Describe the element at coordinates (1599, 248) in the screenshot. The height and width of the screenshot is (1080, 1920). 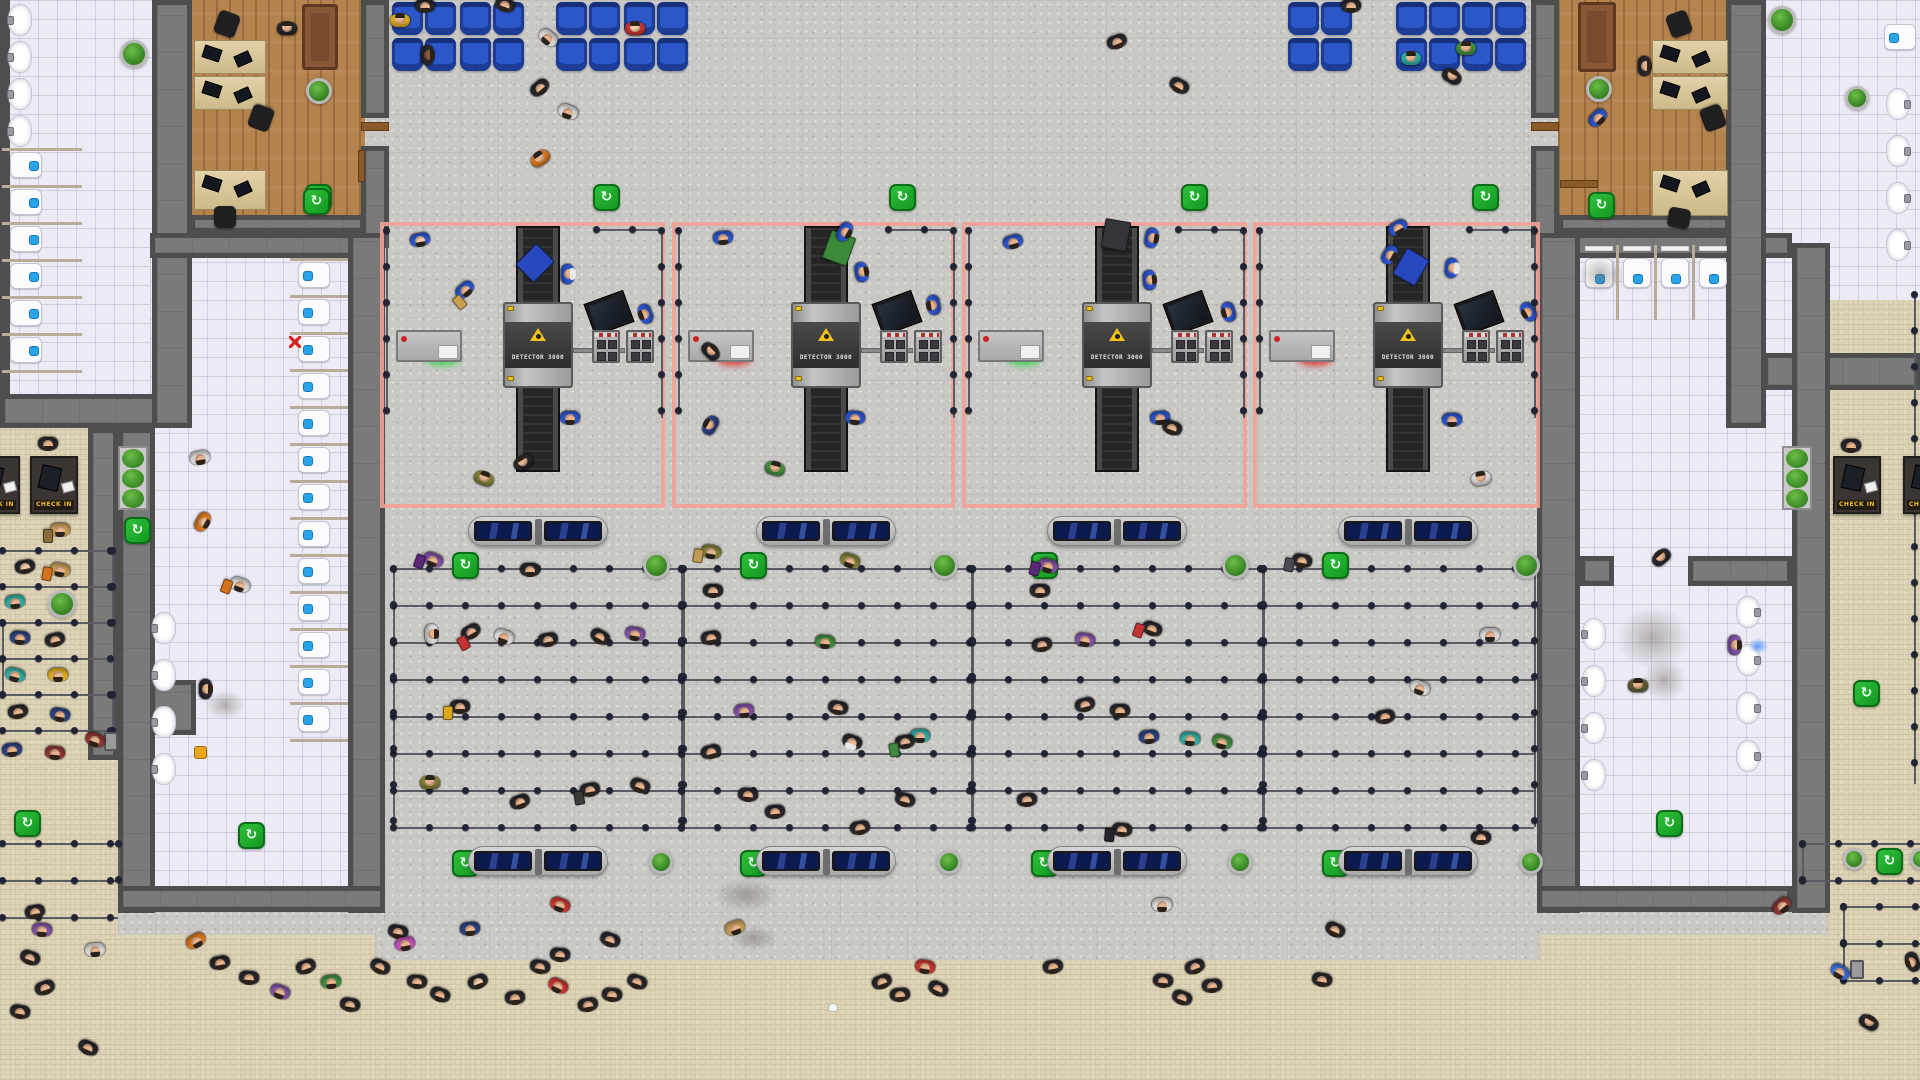
I see `stall-door` at that location.